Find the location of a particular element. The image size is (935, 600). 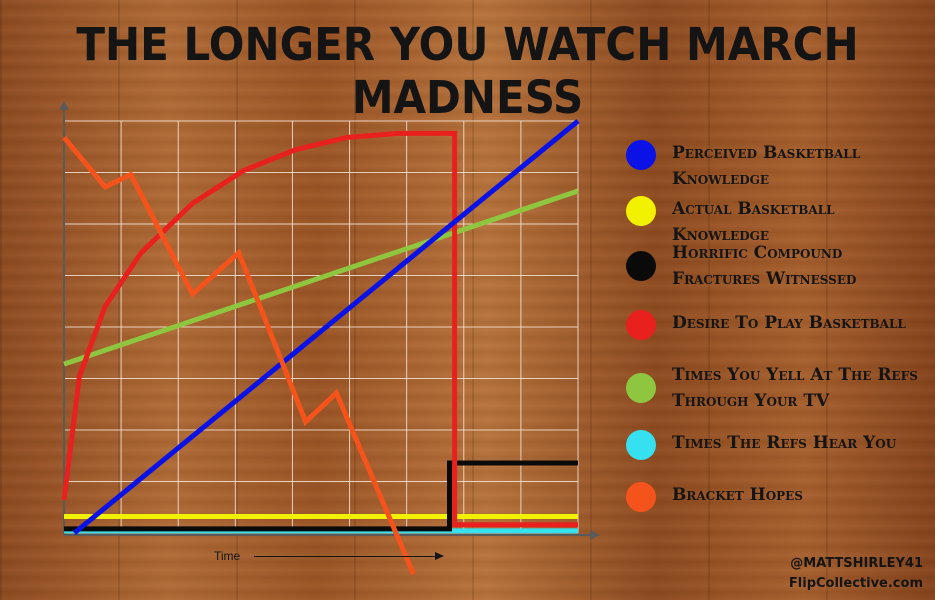

time-arrowhead-icon is located at coordinates (439, 556).